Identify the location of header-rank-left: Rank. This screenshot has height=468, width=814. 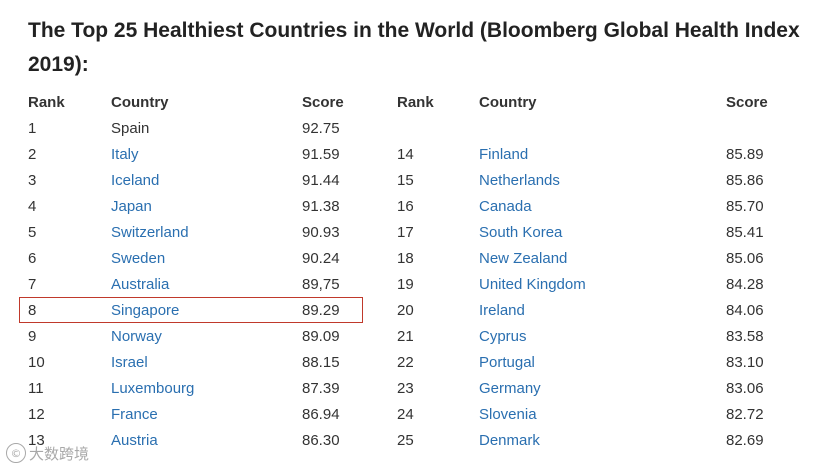
(46, 102).